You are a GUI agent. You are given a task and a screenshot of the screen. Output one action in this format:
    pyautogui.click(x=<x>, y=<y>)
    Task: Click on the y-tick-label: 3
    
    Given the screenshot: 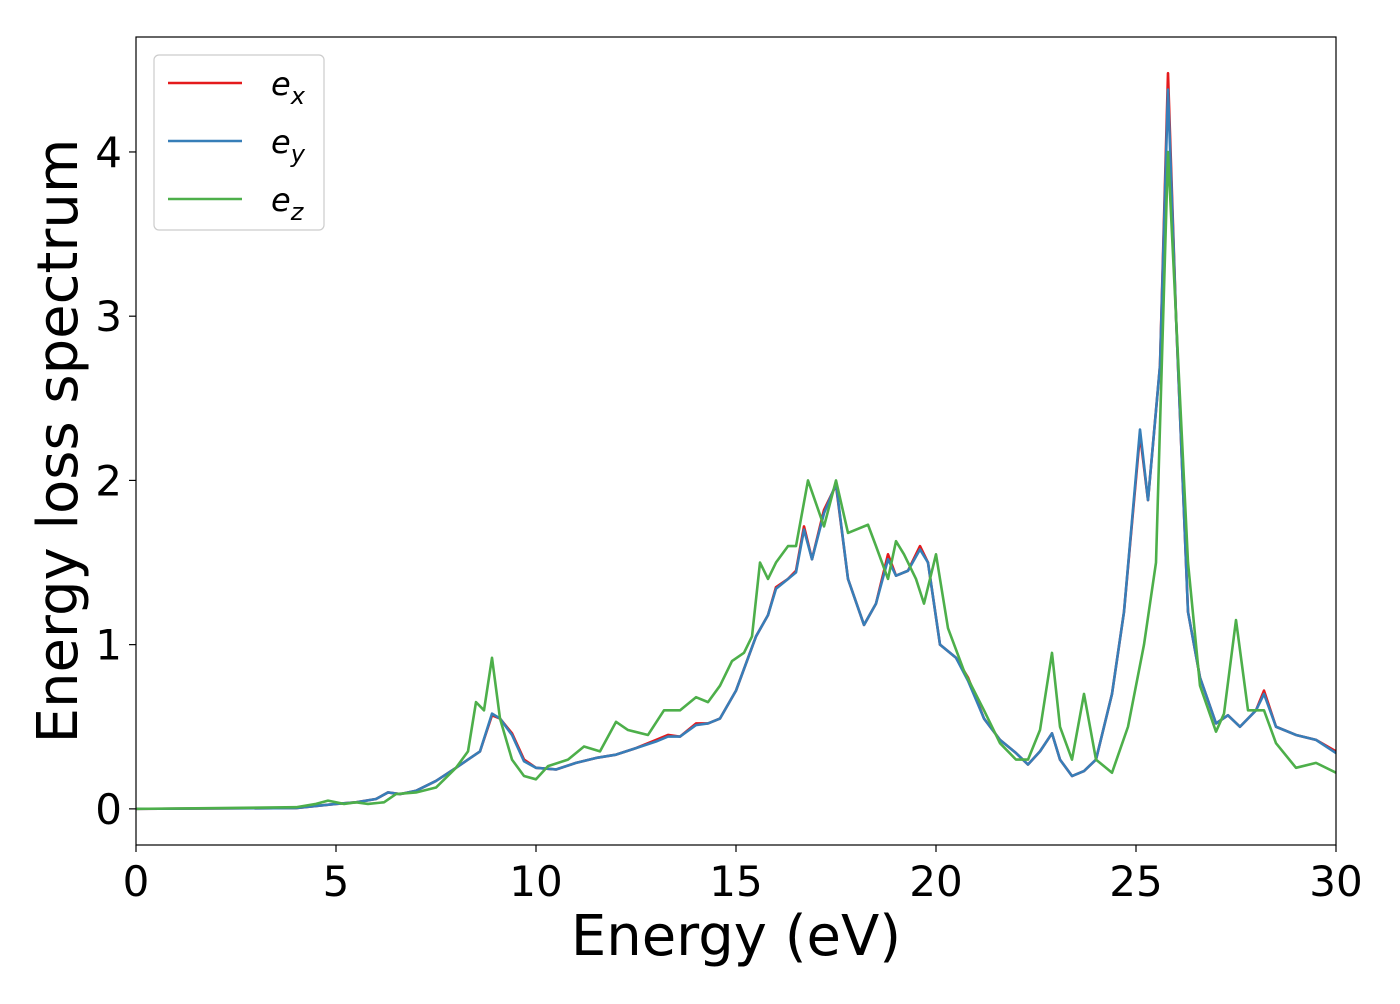 What is the action you would take?
    pyautogui.click(x=108, y=316)
    